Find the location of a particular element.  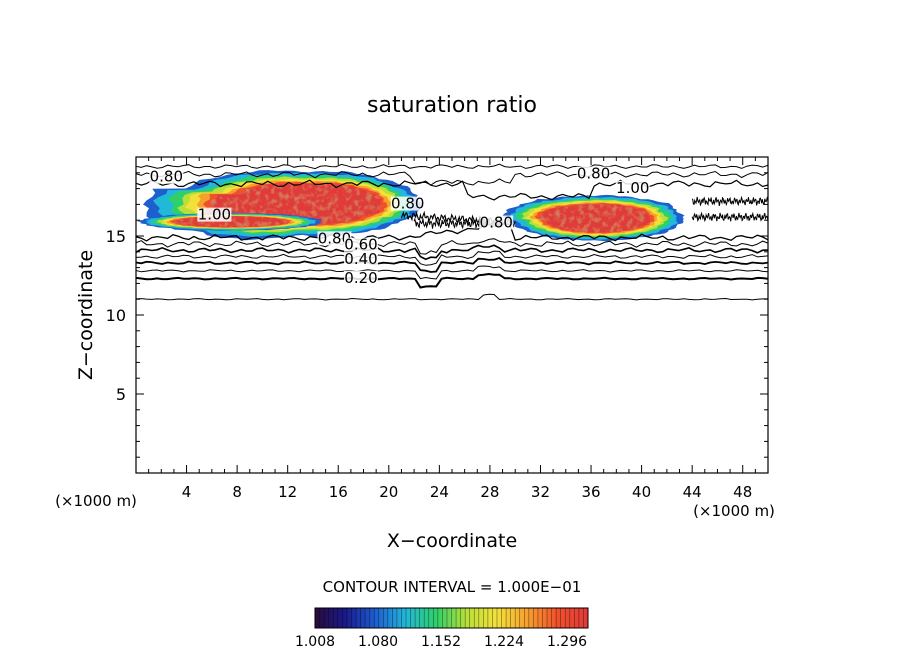

contour-label: 0.20 is located at coordinates (360, 278).